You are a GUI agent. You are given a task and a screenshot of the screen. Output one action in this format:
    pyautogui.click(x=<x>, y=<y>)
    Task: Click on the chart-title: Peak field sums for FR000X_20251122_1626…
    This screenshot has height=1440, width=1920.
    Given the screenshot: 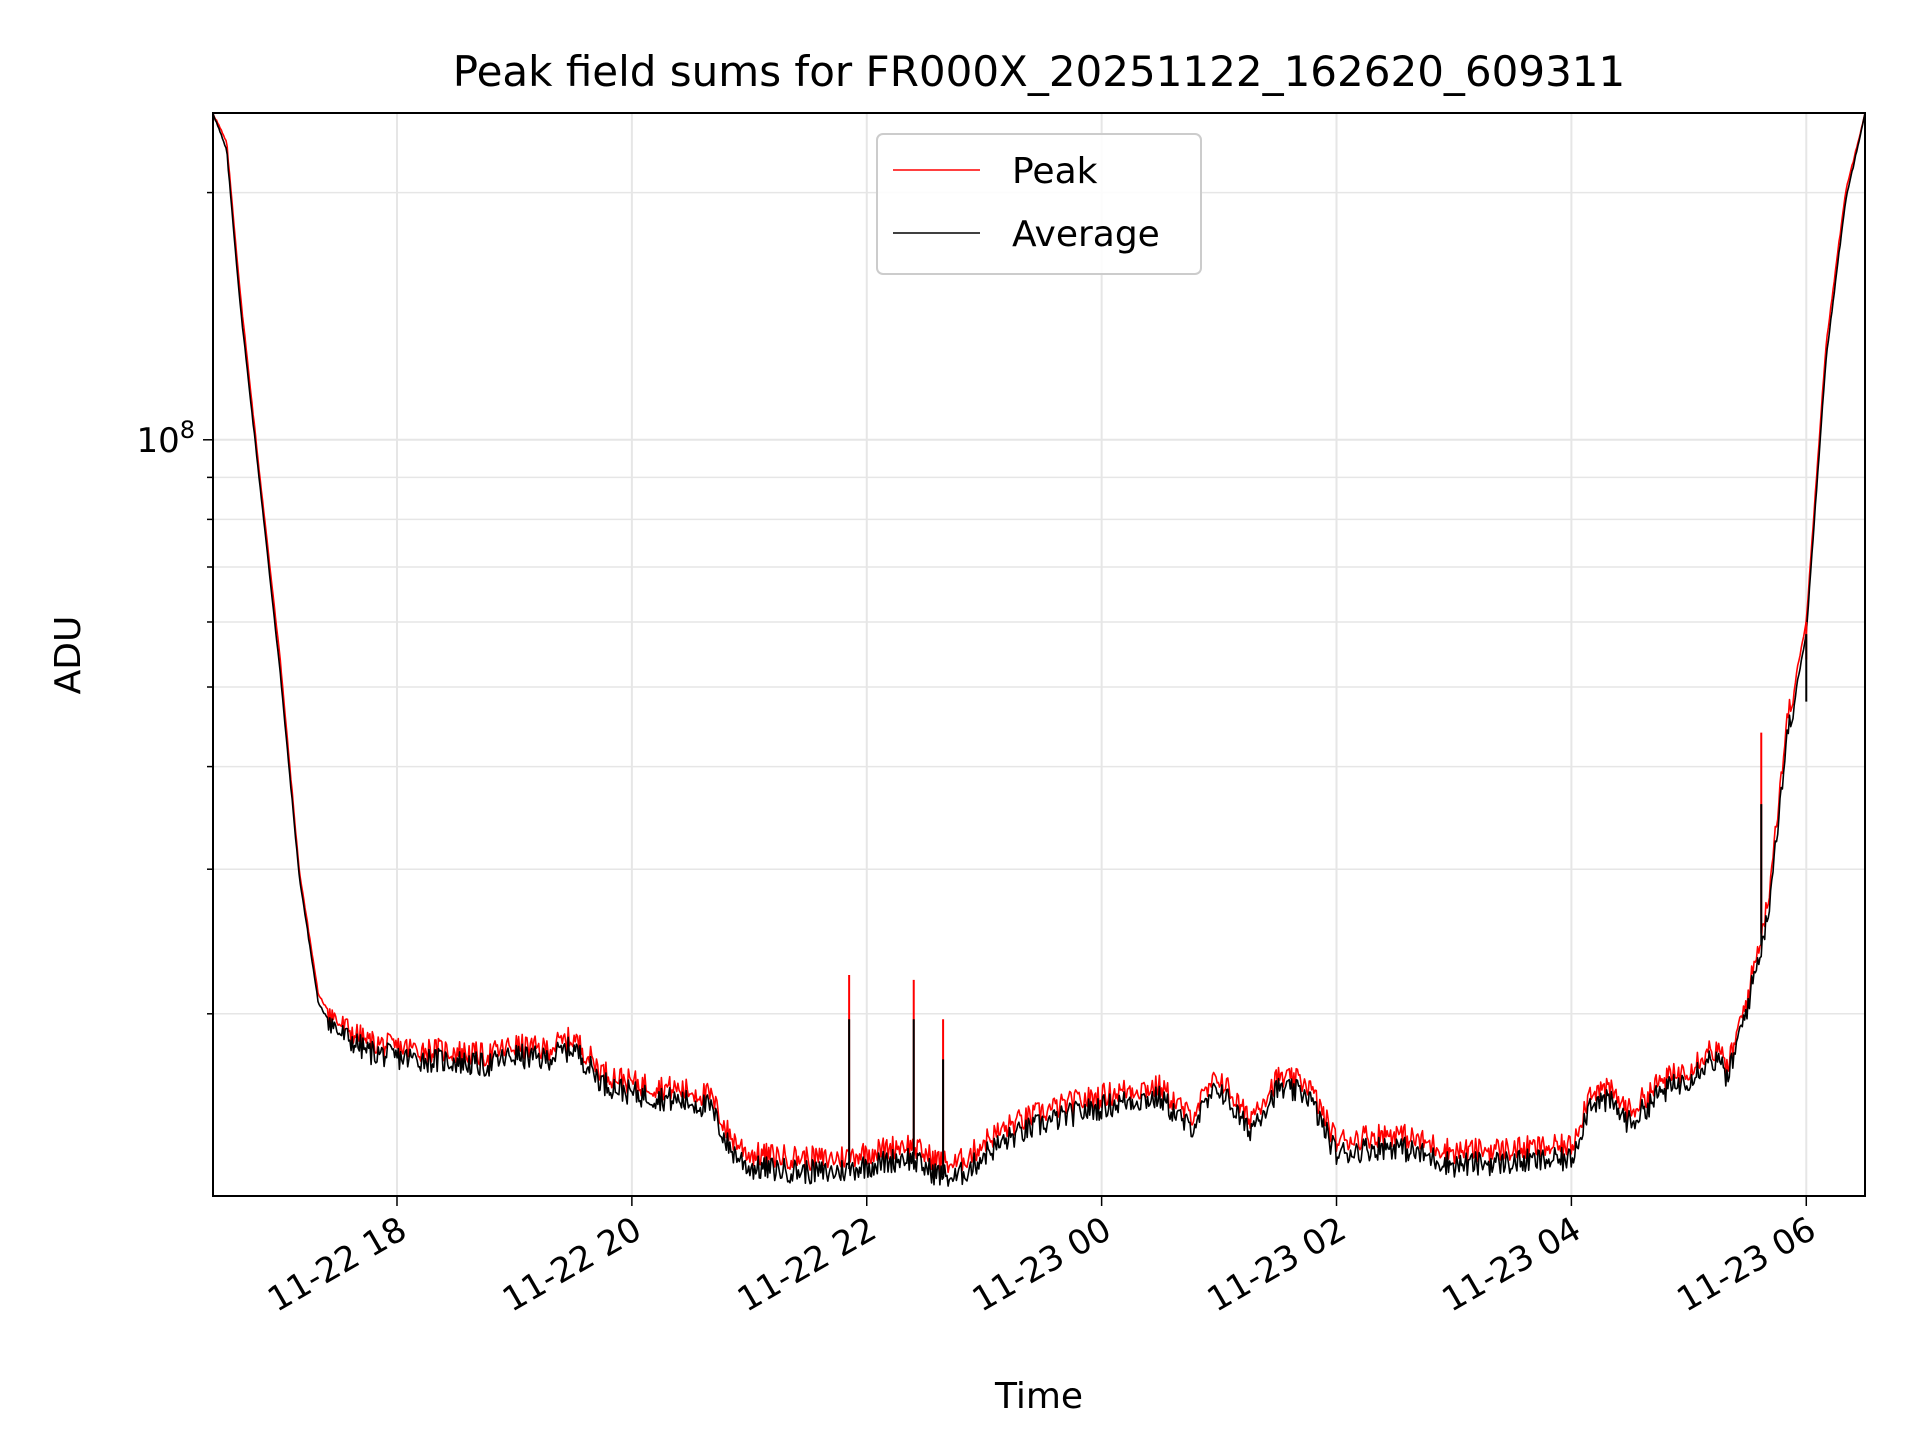 What is the action you would take?
    pyautogui.click(x=1039, y=71)
    